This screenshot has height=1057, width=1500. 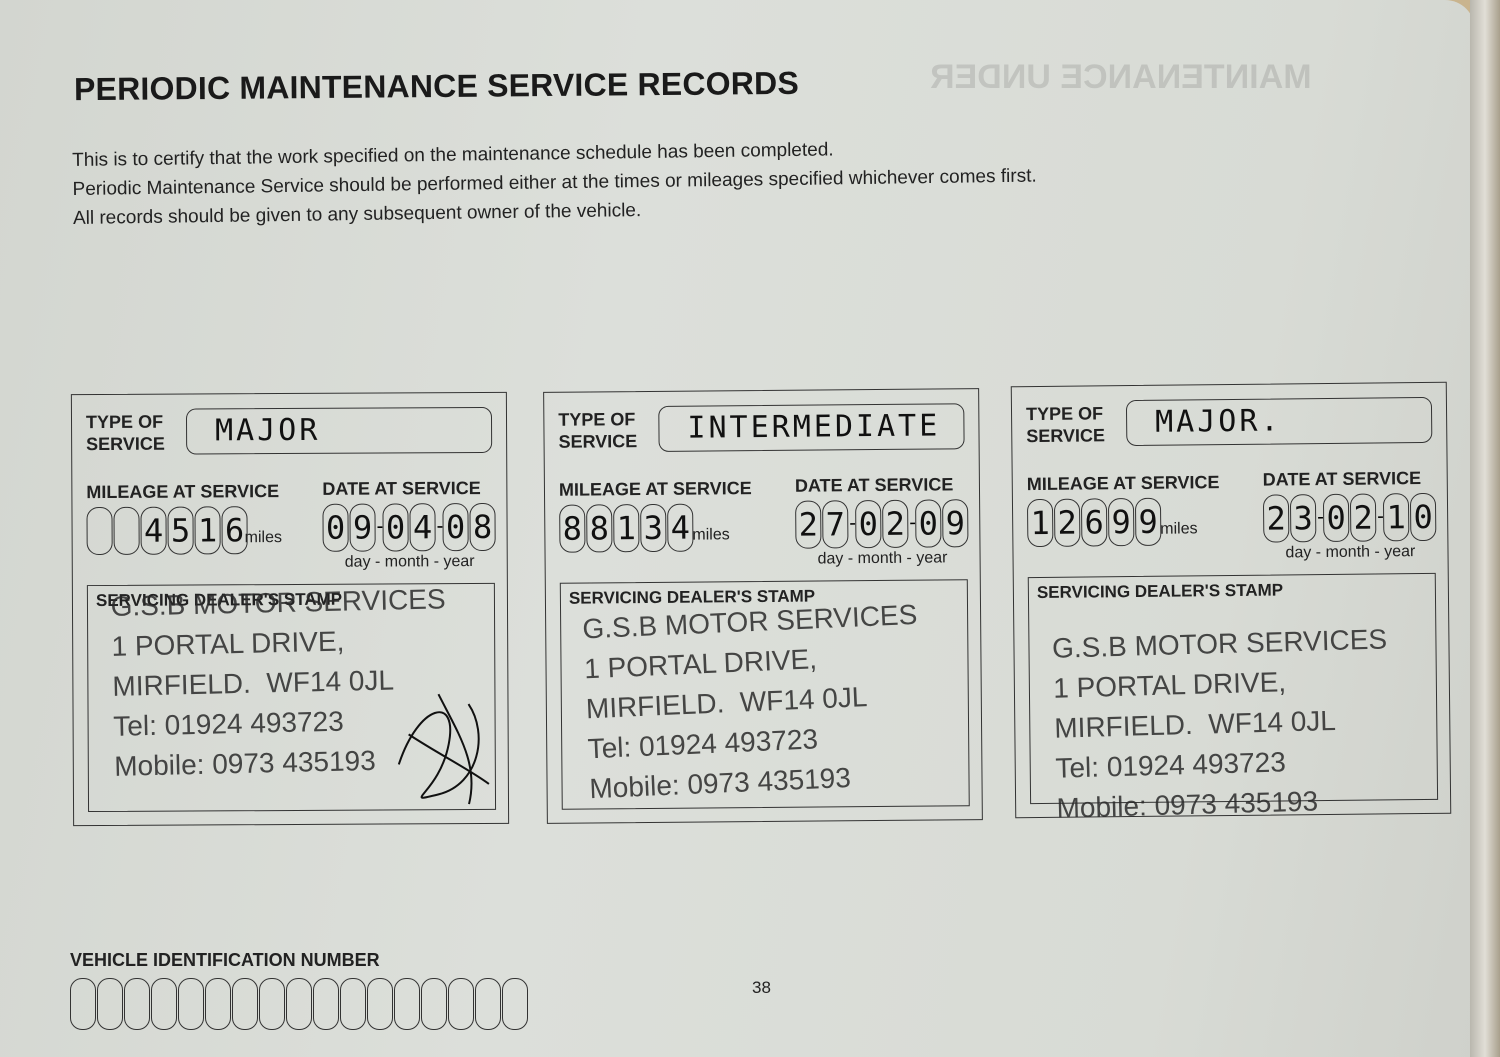 What do you see at coordinates (1187, 804) in the screenshot?
I see `stamp-line: Mobile: 0973 435193` at bounding box center [1187, 804].